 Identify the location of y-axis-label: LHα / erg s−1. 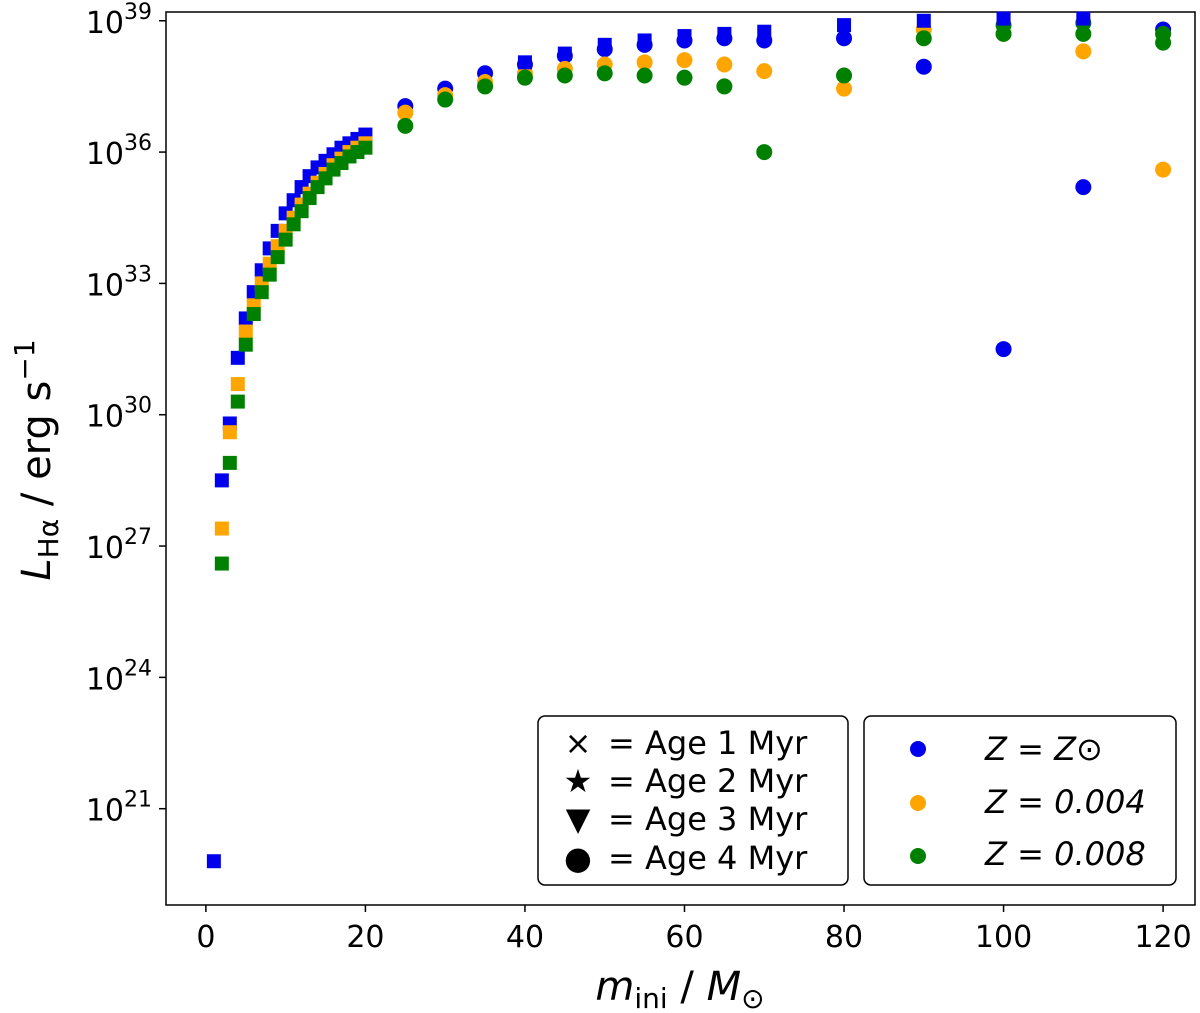
(36, 459).